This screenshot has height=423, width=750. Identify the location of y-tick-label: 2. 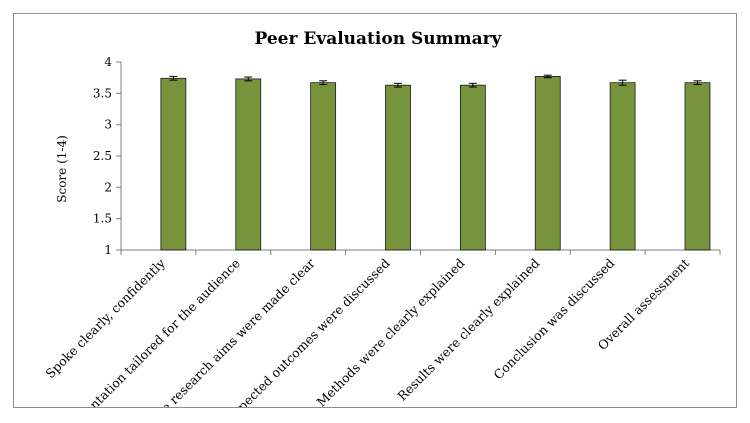
(108, 187).